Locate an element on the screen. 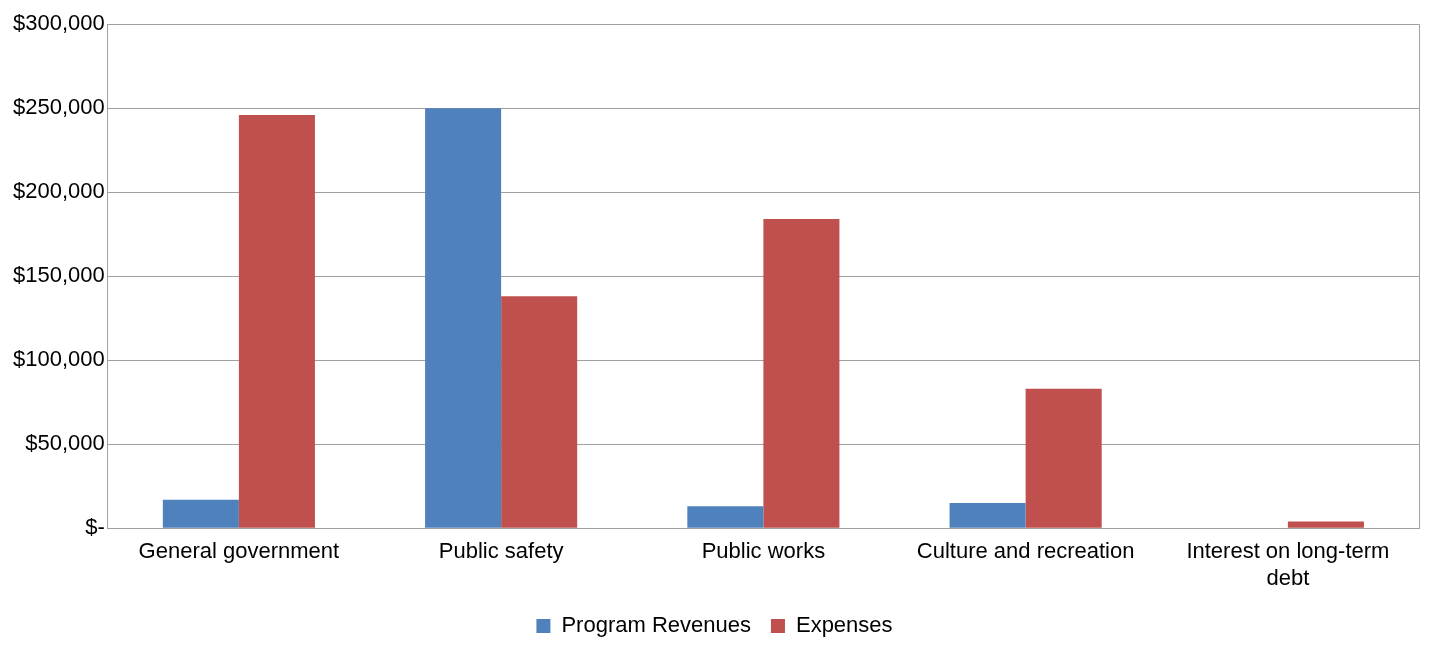  legend-label: Program Revenues is located at coordinates (656, 625).